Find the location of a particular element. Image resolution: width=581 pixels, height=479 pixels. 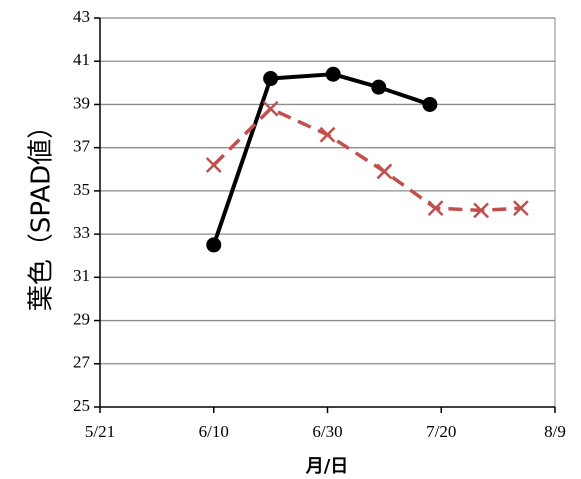

y-tick-label: 31 is located at coordinates (81, 275).